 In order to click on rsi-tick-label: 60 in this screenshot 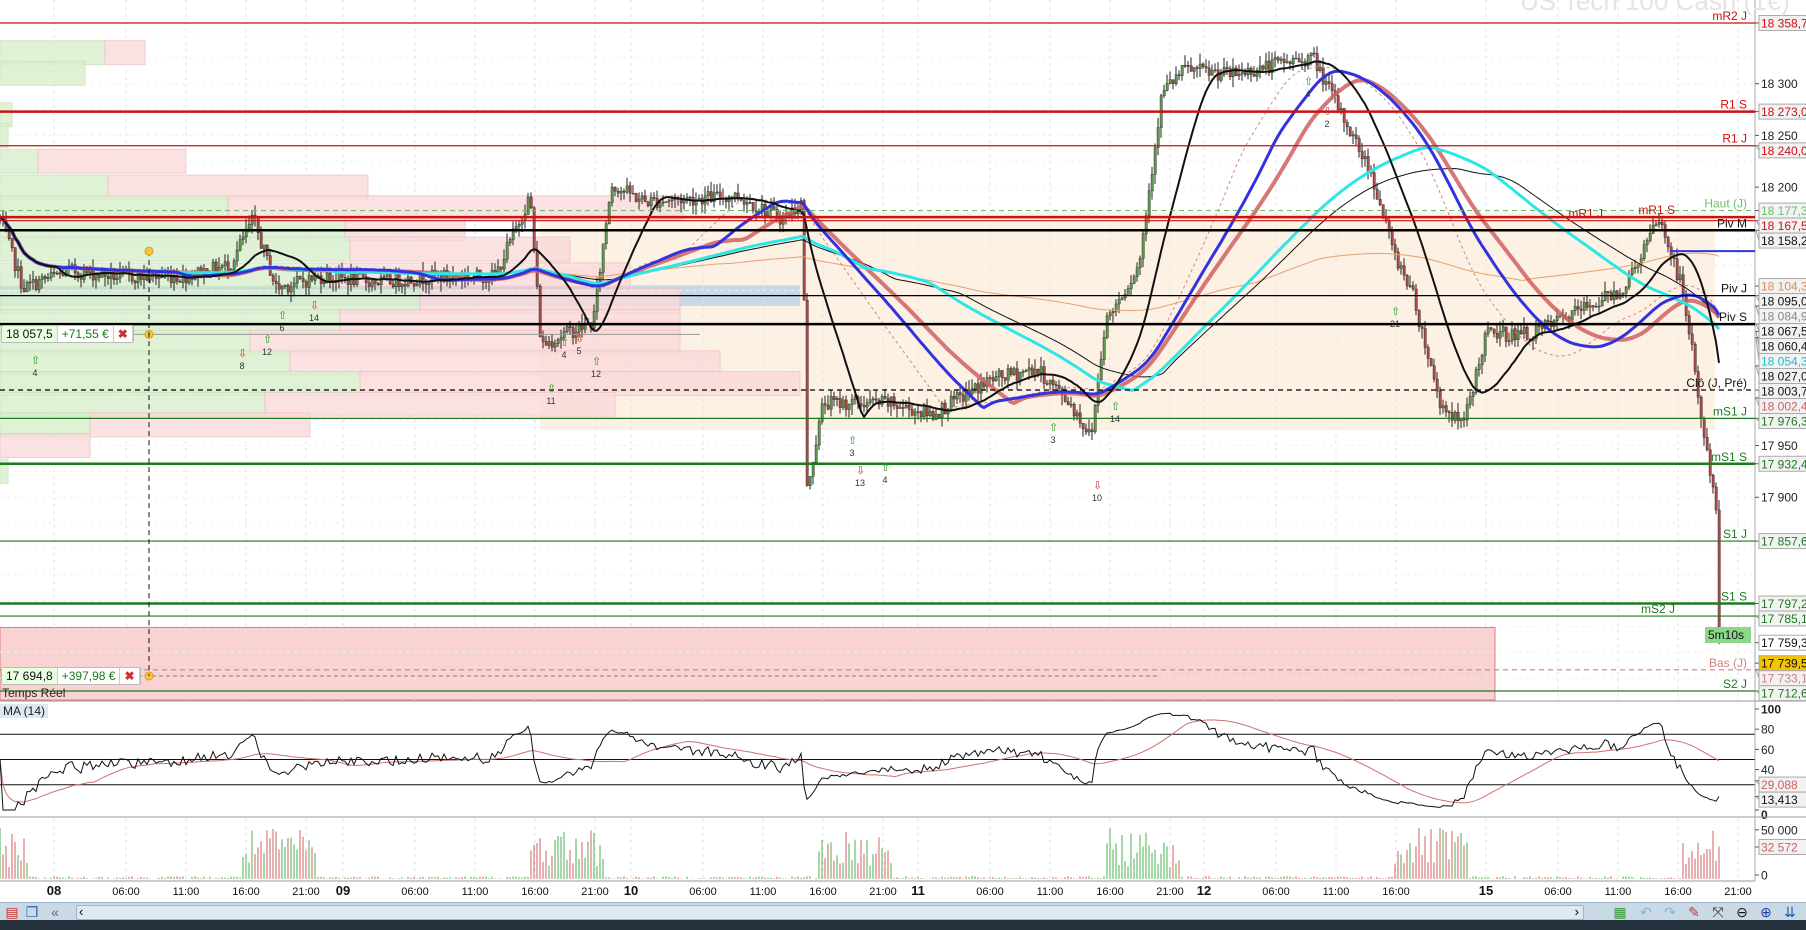, I will do `click(1768, 750)`.